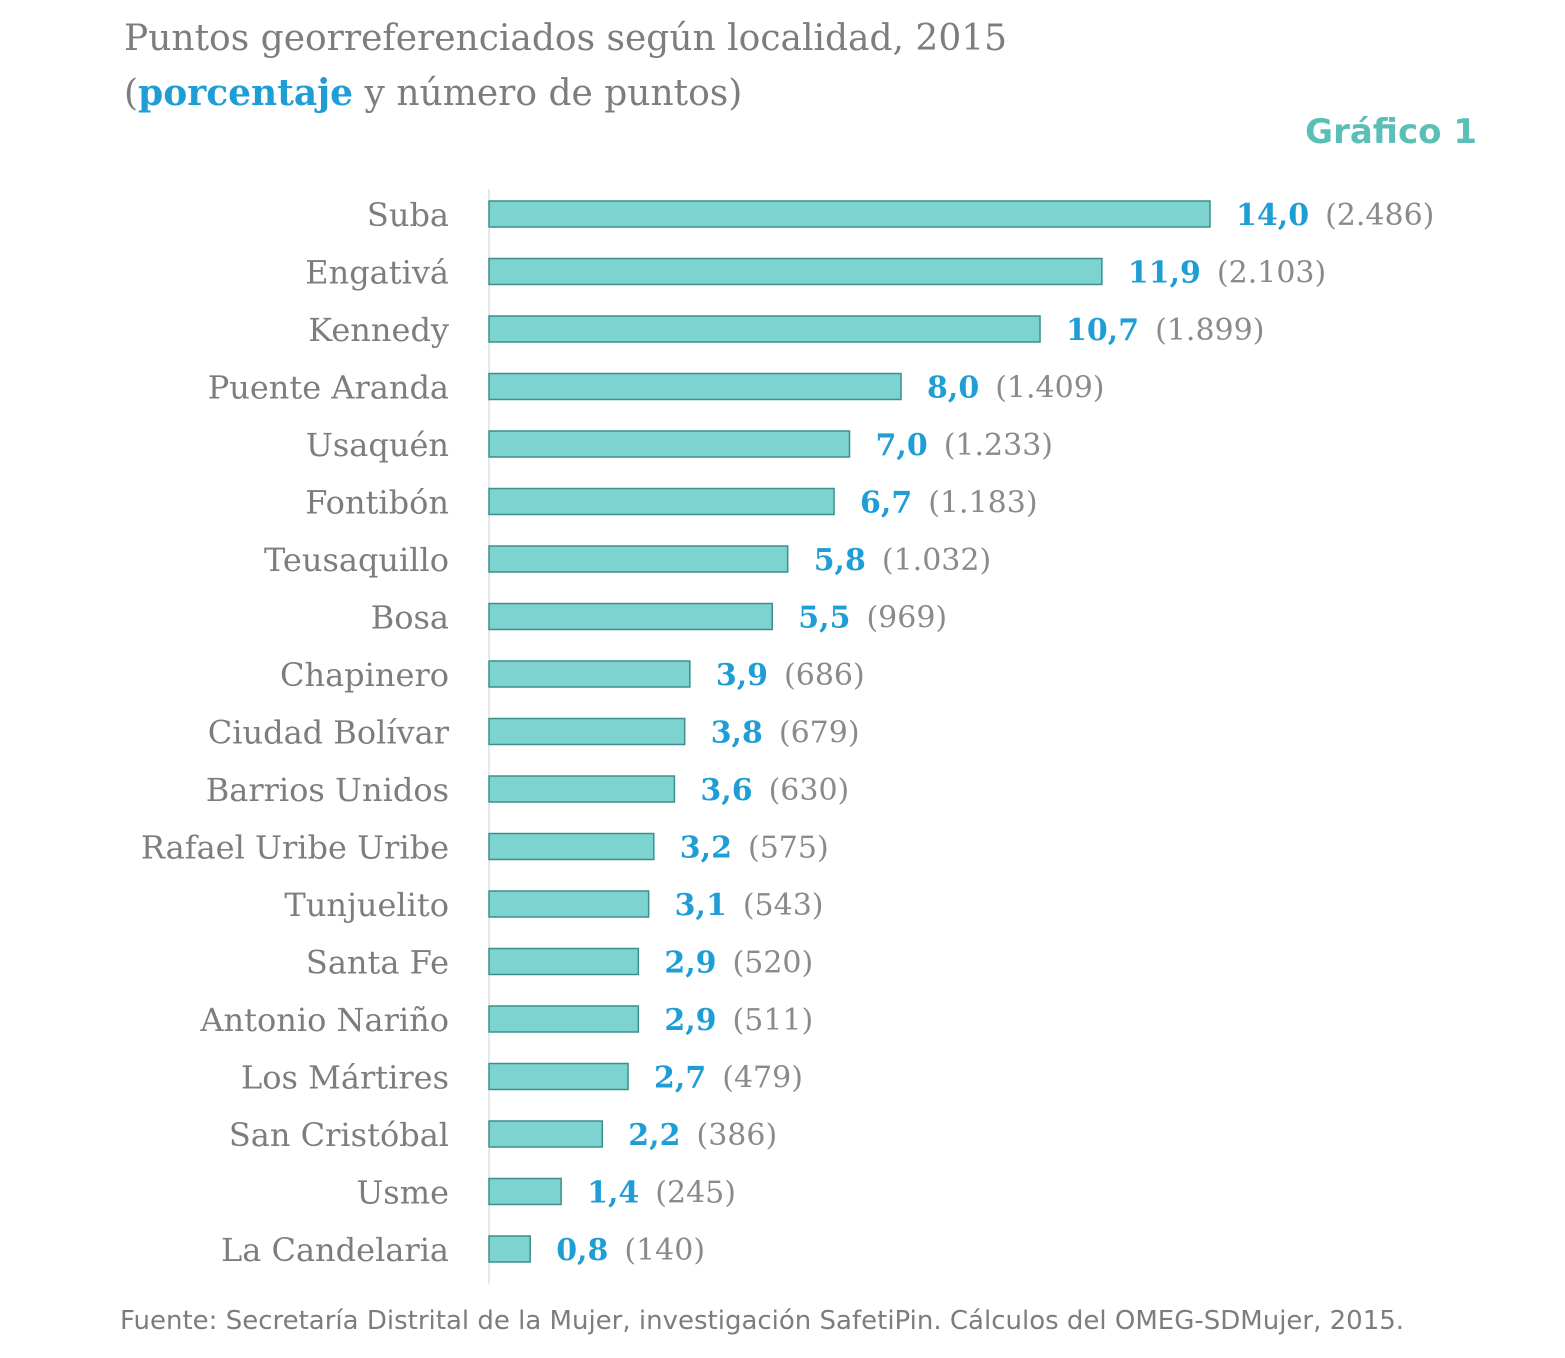 This screenshot has width=1565, height=1358. I want to click on count-label: (543), so click(783, 905).